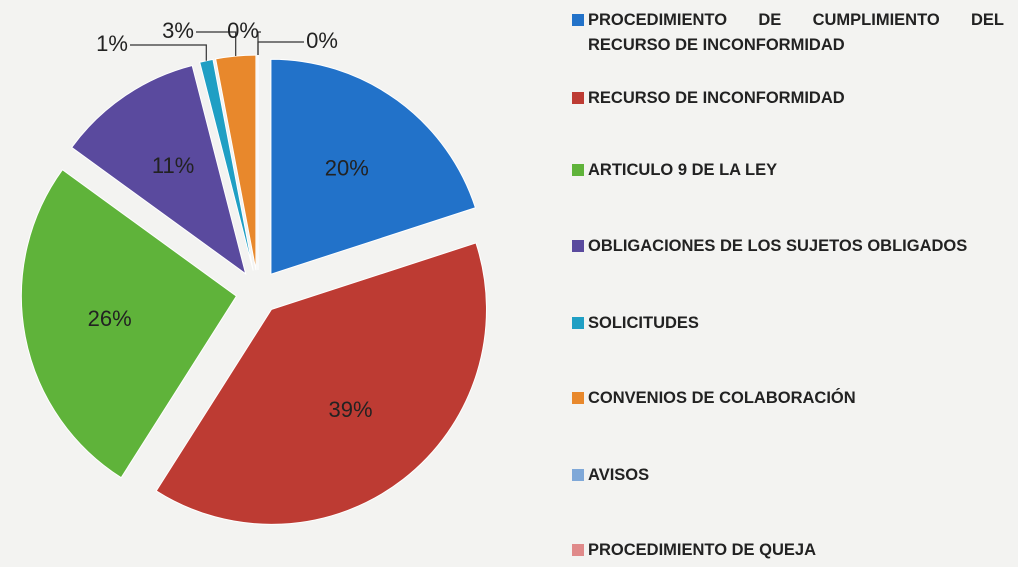  What do you see at coordinates (683, 170) in the screenshot?
I see `legend-label: ARTICULO 9 DE LA LEY` at bounding box center [683, 170].